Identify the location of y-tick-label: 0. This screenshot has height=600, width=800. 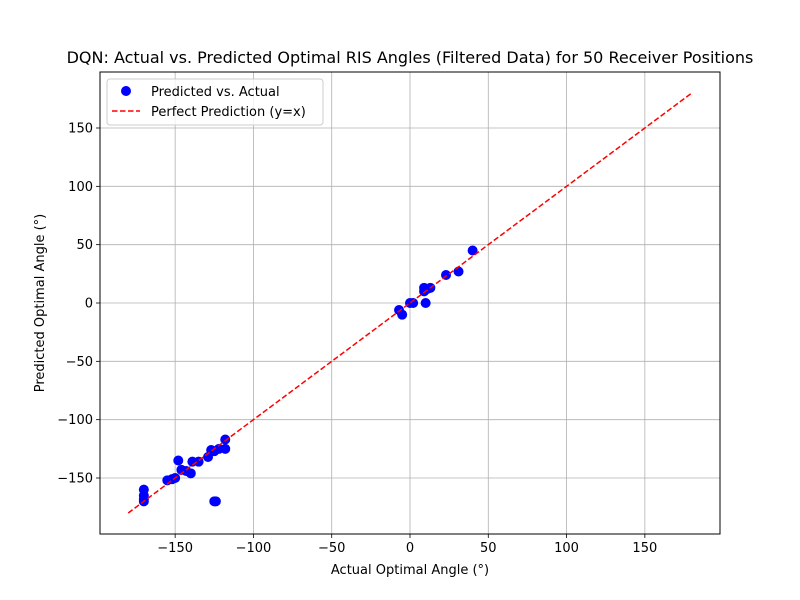
(89, 304).